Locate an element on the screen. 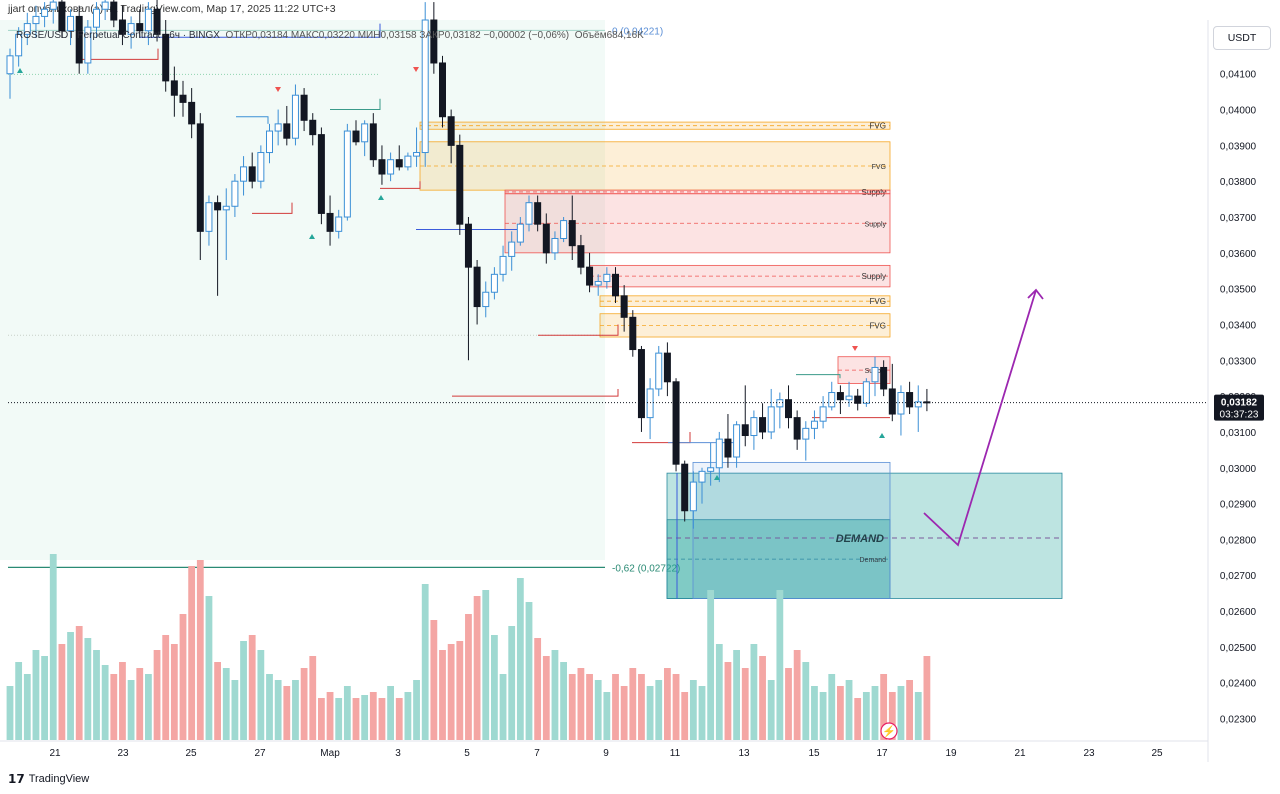 The image size is (1280, 794). zone-label-0: FVG is located at coordinates (878, 126).